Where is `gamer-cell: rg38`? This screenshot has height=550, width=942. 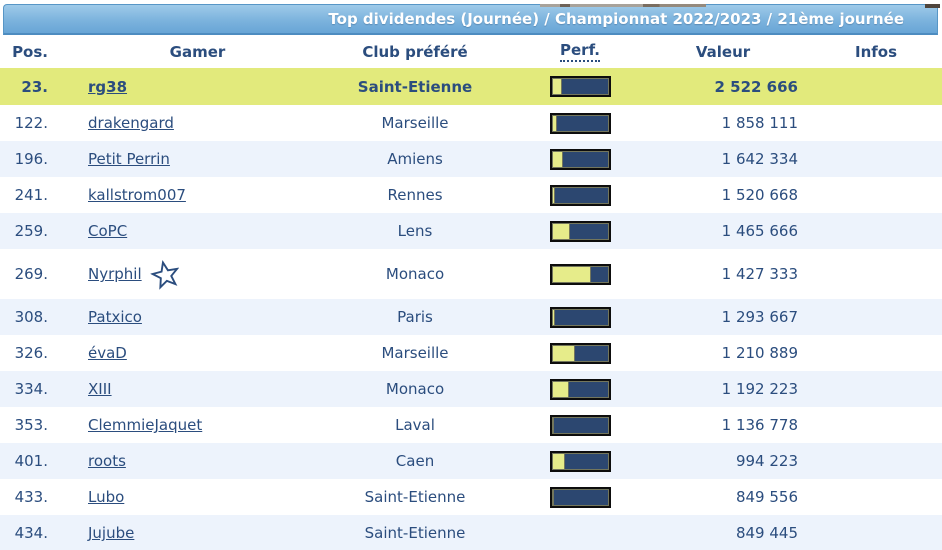
gamer-cell: rg38 is located at coordinates (197, 87).